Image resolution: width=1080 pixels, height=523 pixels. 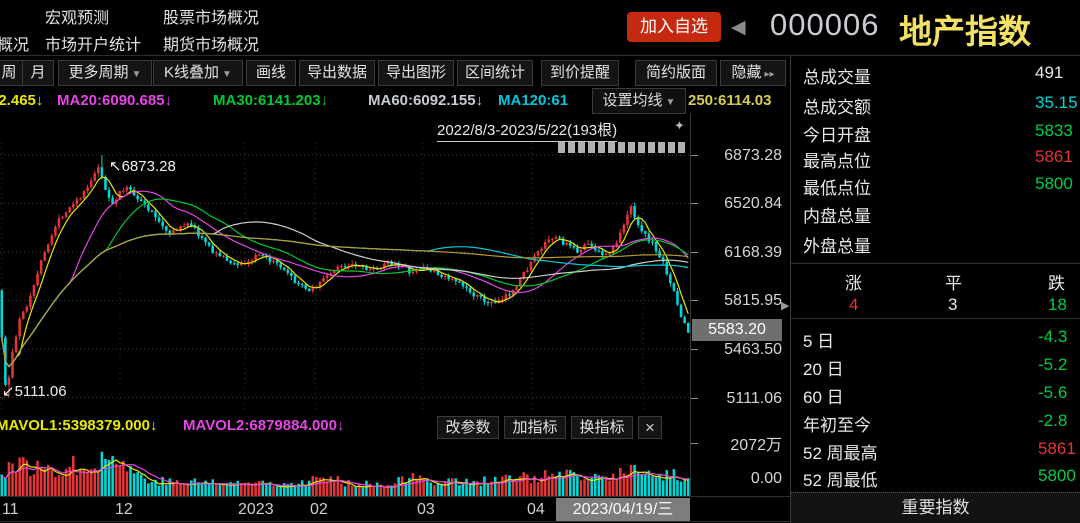 I want to click on ma-settings-dropdown: 设置均线 ▼, so click(x=639, y=101).